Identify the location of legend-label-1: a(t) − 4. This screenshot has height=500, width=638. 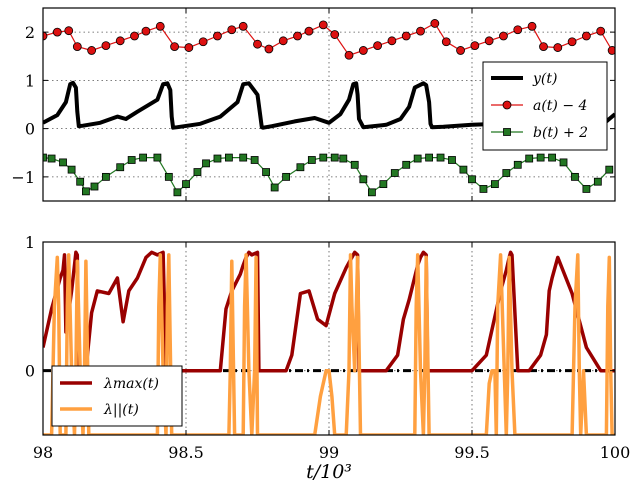
(560, 106).